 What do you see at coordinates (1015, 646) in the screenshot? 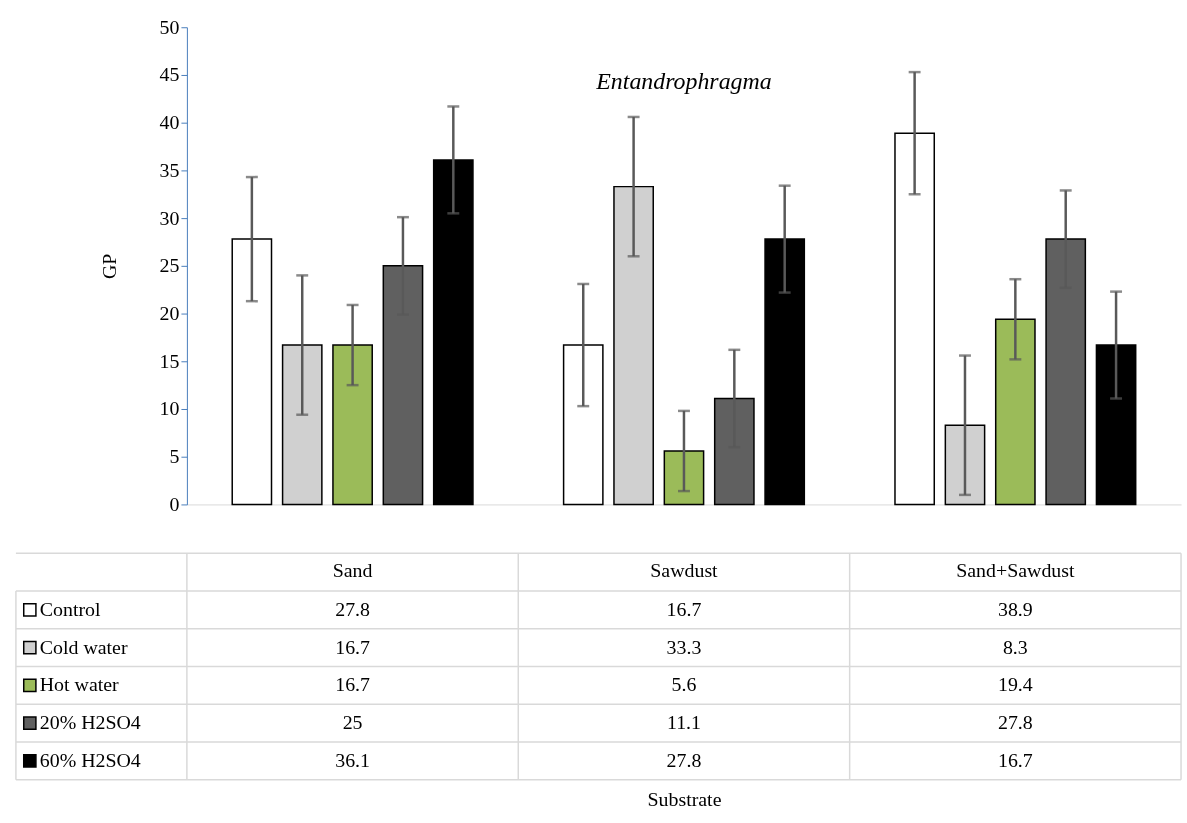
I see `data-label: 8.3` at bounding box center [1015, 646].